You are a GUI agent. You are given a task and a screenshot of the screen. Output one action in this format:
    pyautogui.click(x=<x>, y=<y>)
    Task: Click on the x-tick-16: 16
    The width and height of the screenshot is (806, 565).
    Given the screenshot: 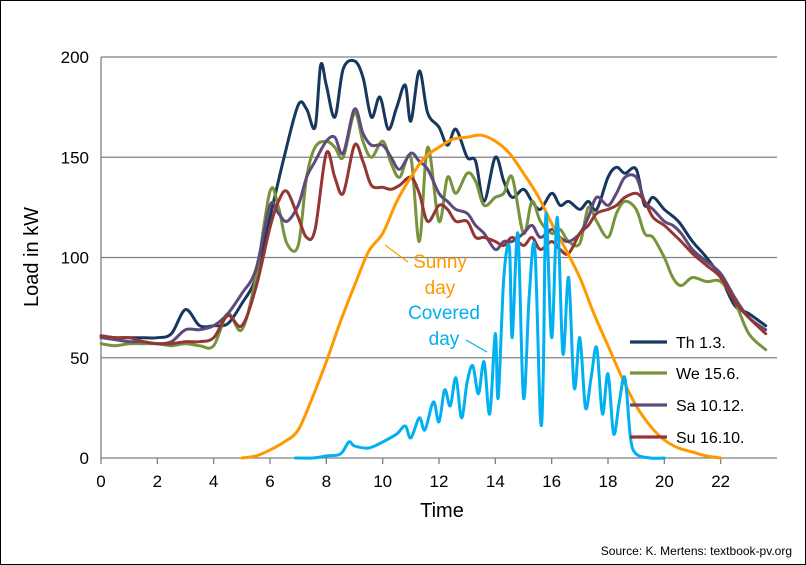 What is the action you would take?
    pyautogui.click(x=551, y=481)
    